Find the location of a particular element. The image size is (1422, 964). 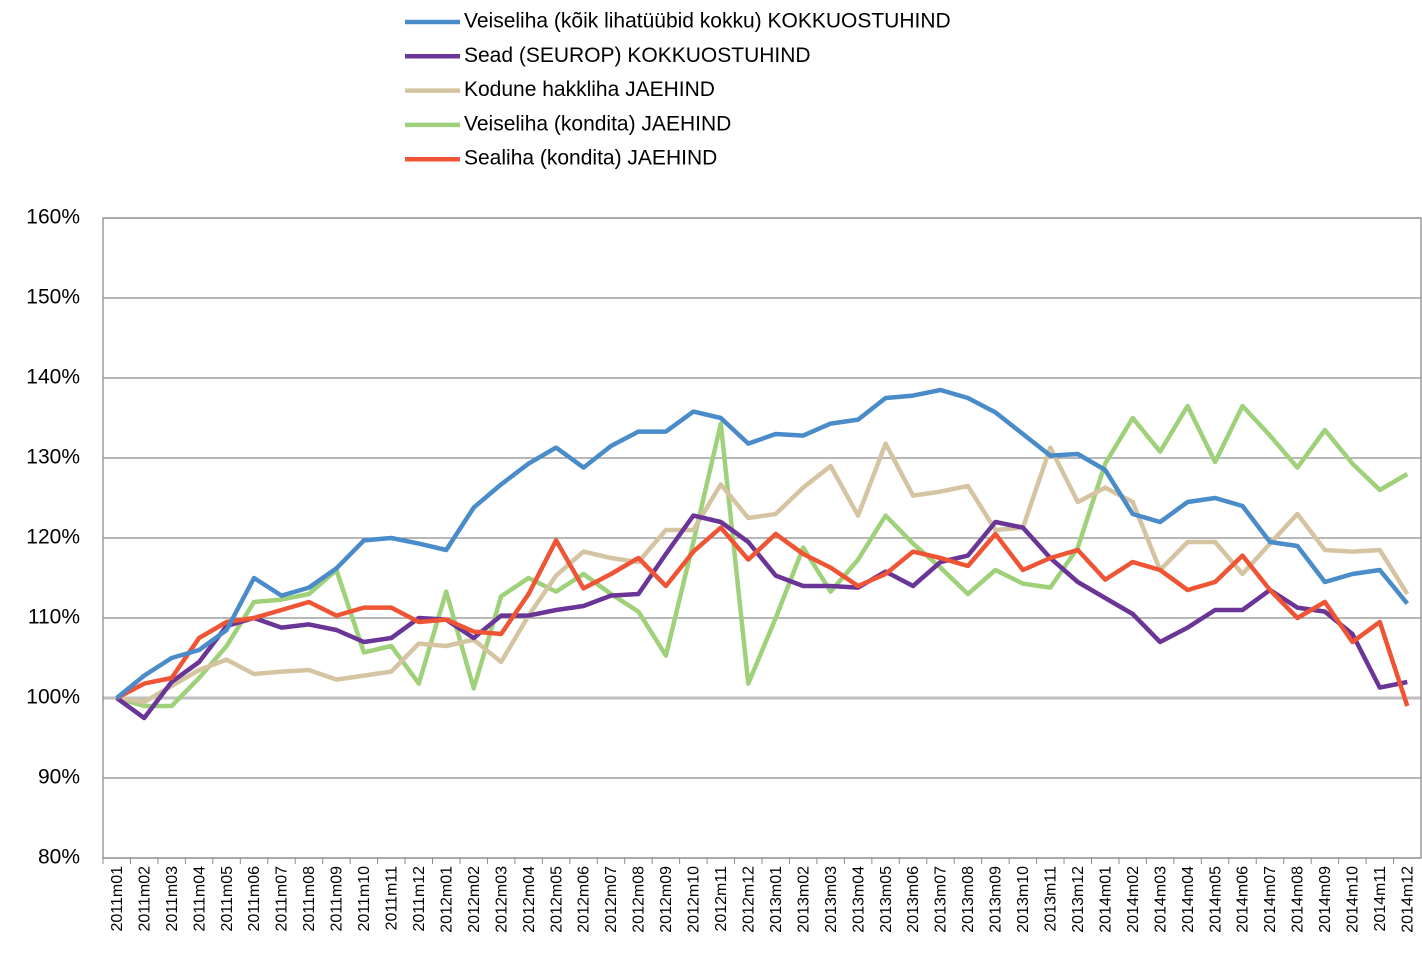

x-tick-label: 2014m09 is located at coordinates (1325, 899).